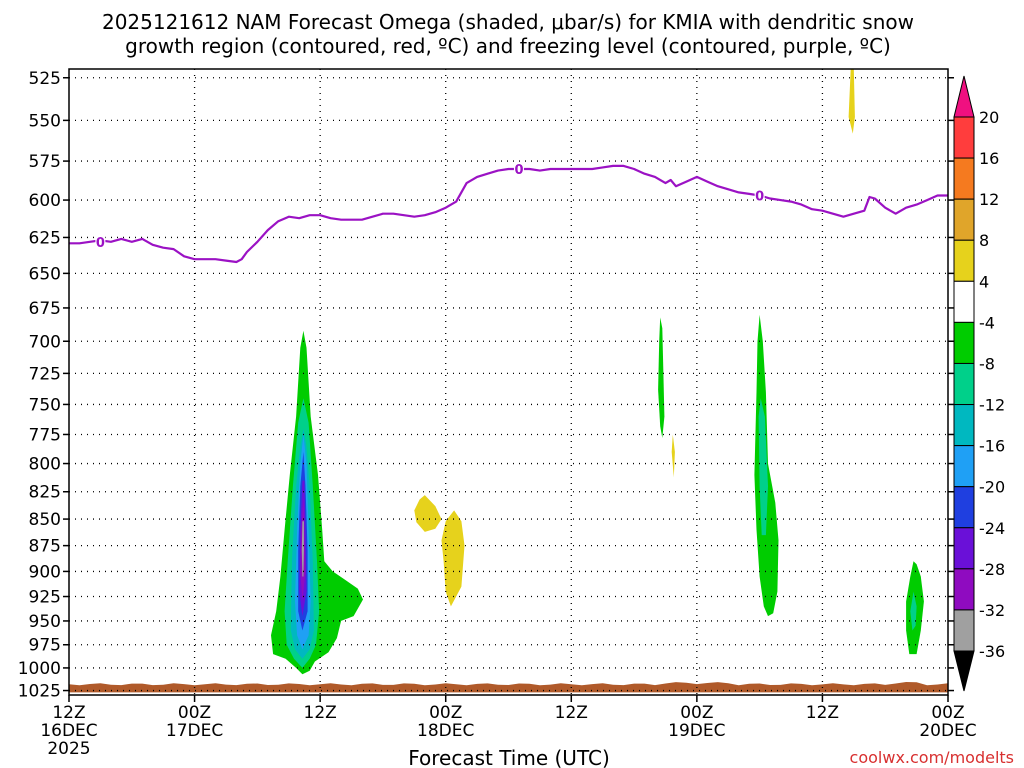 Image resolution: width=1024 pixels, height=768 pixels. I want to click on y-tick-label: 700, so click(45, 342).